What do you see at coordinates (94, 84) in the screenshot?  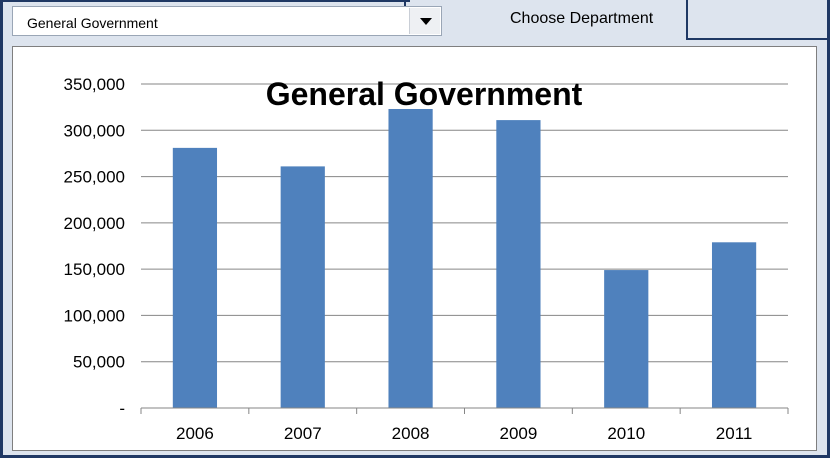 I see `y-tick-label: 350,000` at bounding box center [94, 84].